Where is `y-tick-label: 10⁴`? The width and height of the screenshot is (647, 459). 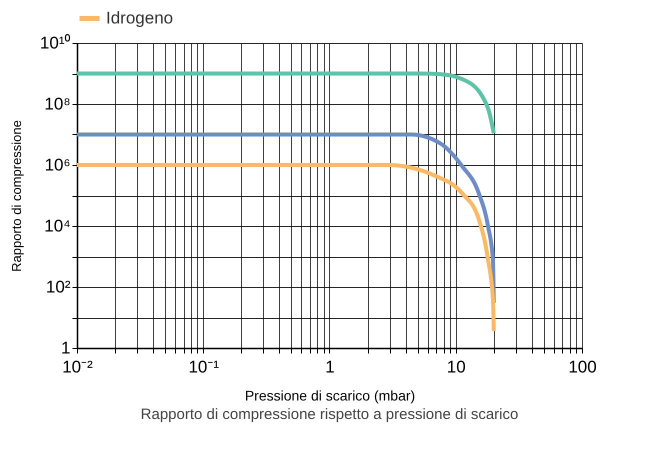 y-tick-label: 10⁴ is located at coordinates (57, 226).